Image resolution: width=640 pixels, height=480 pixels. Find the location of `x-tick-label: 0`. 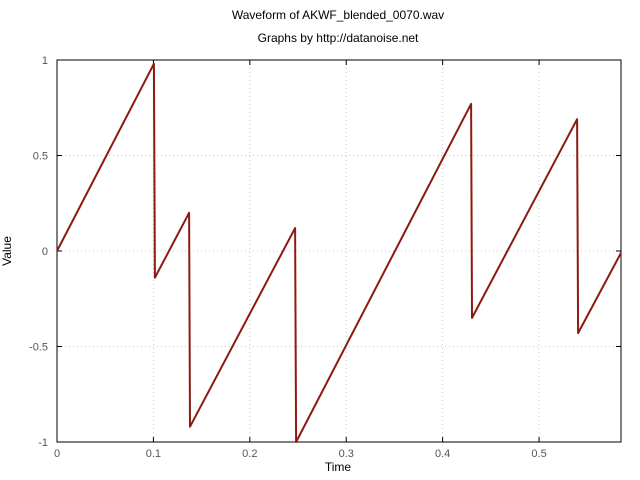

x-tick-label: 0 is located at coordinates (57, 454).